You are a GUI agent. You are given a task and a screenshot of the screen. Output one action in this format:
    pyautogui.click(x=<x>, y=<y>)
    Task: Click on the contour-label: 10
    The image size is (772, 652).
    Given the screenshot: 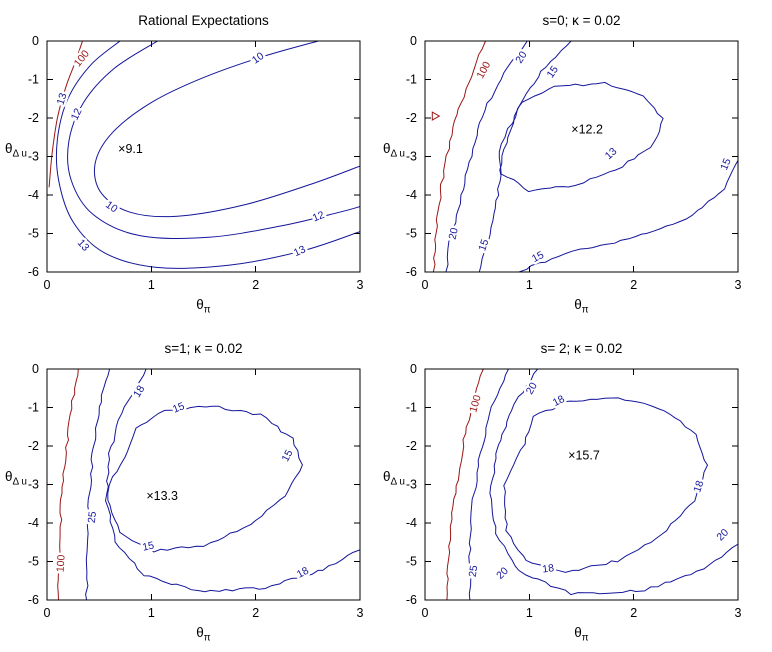 What is the action you would take?
    pyautogui.click(x=258, y=58)
    